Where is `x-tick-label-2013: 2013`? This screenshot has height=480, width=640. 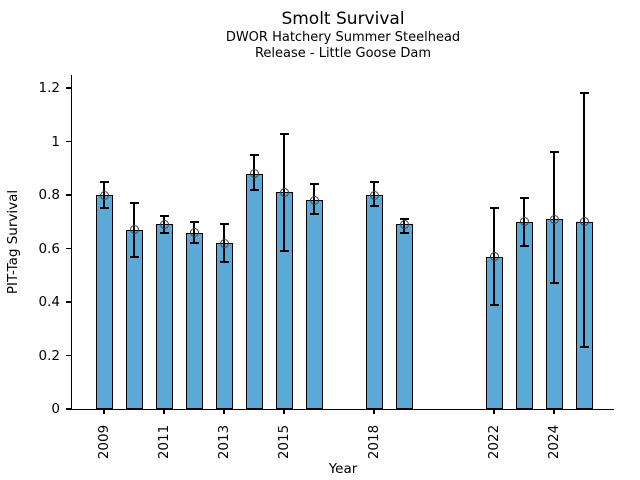 x-tick-label-2013: 2013 is located at coordinates (224, 442).